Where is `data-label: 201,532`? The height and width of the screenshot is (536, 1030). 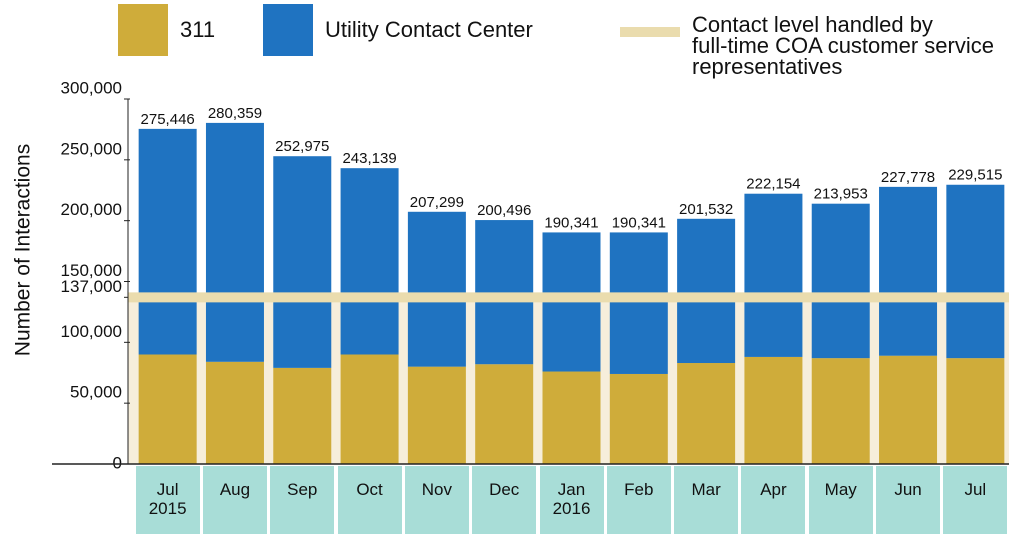
data-label: 201,532 is located at coordinates (706, 209).